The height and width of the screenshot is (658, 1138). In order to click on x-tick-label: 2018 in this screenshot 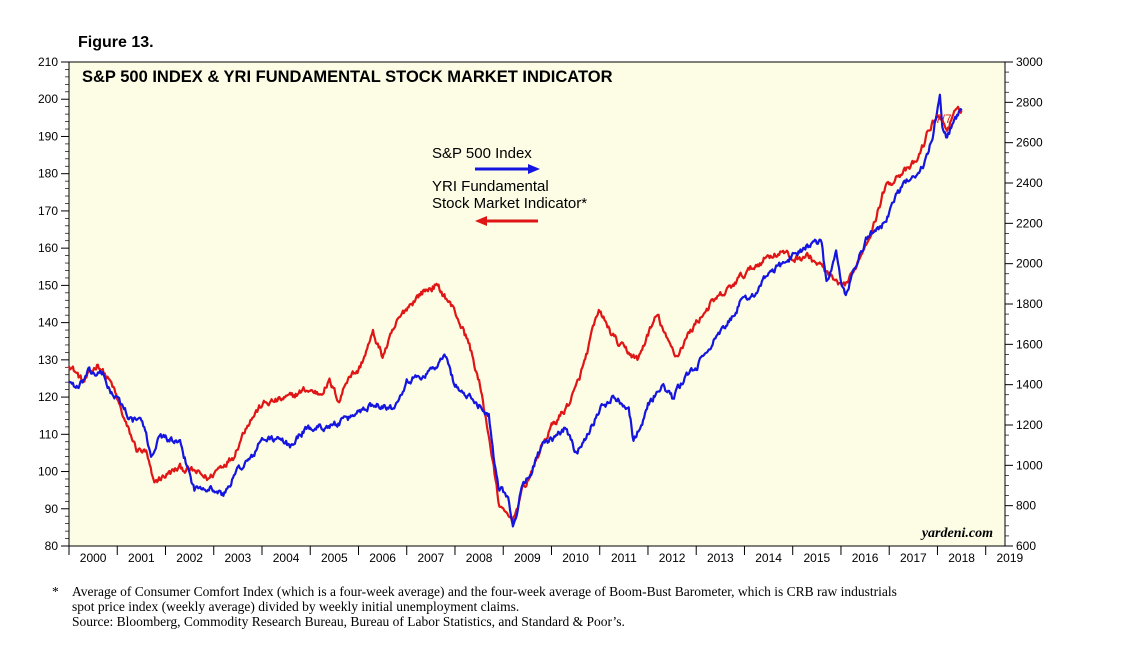, I will do `click(961, 558)`.